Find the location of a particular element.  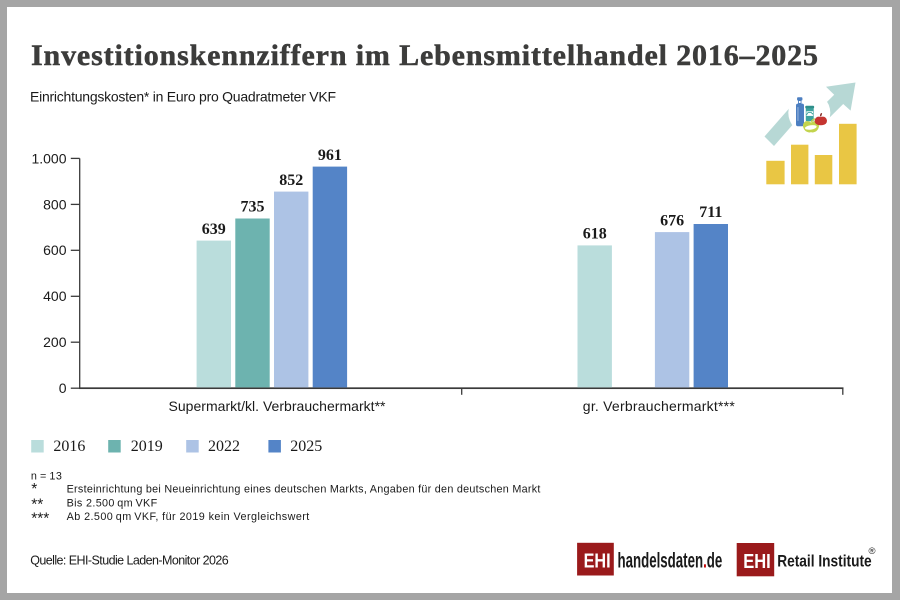

svg-text: 852 is located at coordinates (291, 180).